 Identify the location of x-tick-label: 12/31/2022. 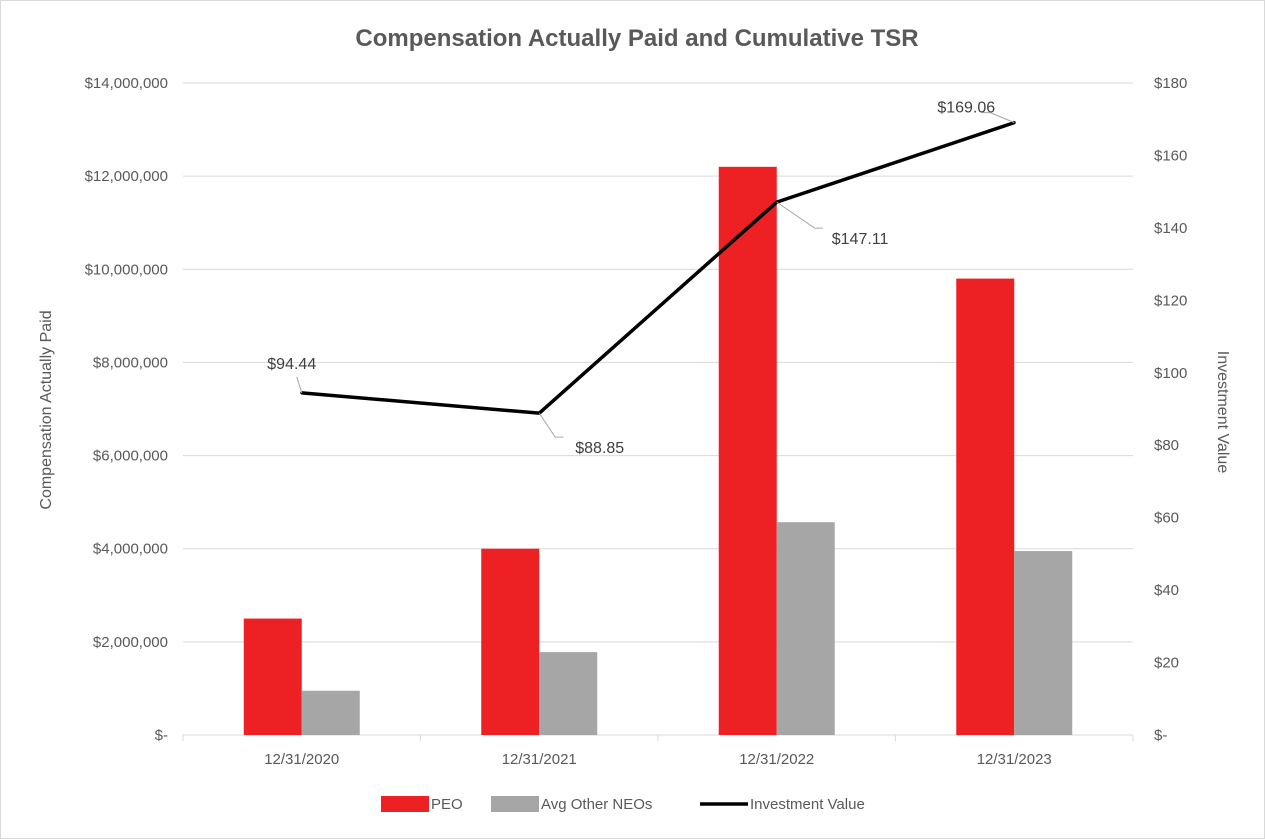
(776, 759).